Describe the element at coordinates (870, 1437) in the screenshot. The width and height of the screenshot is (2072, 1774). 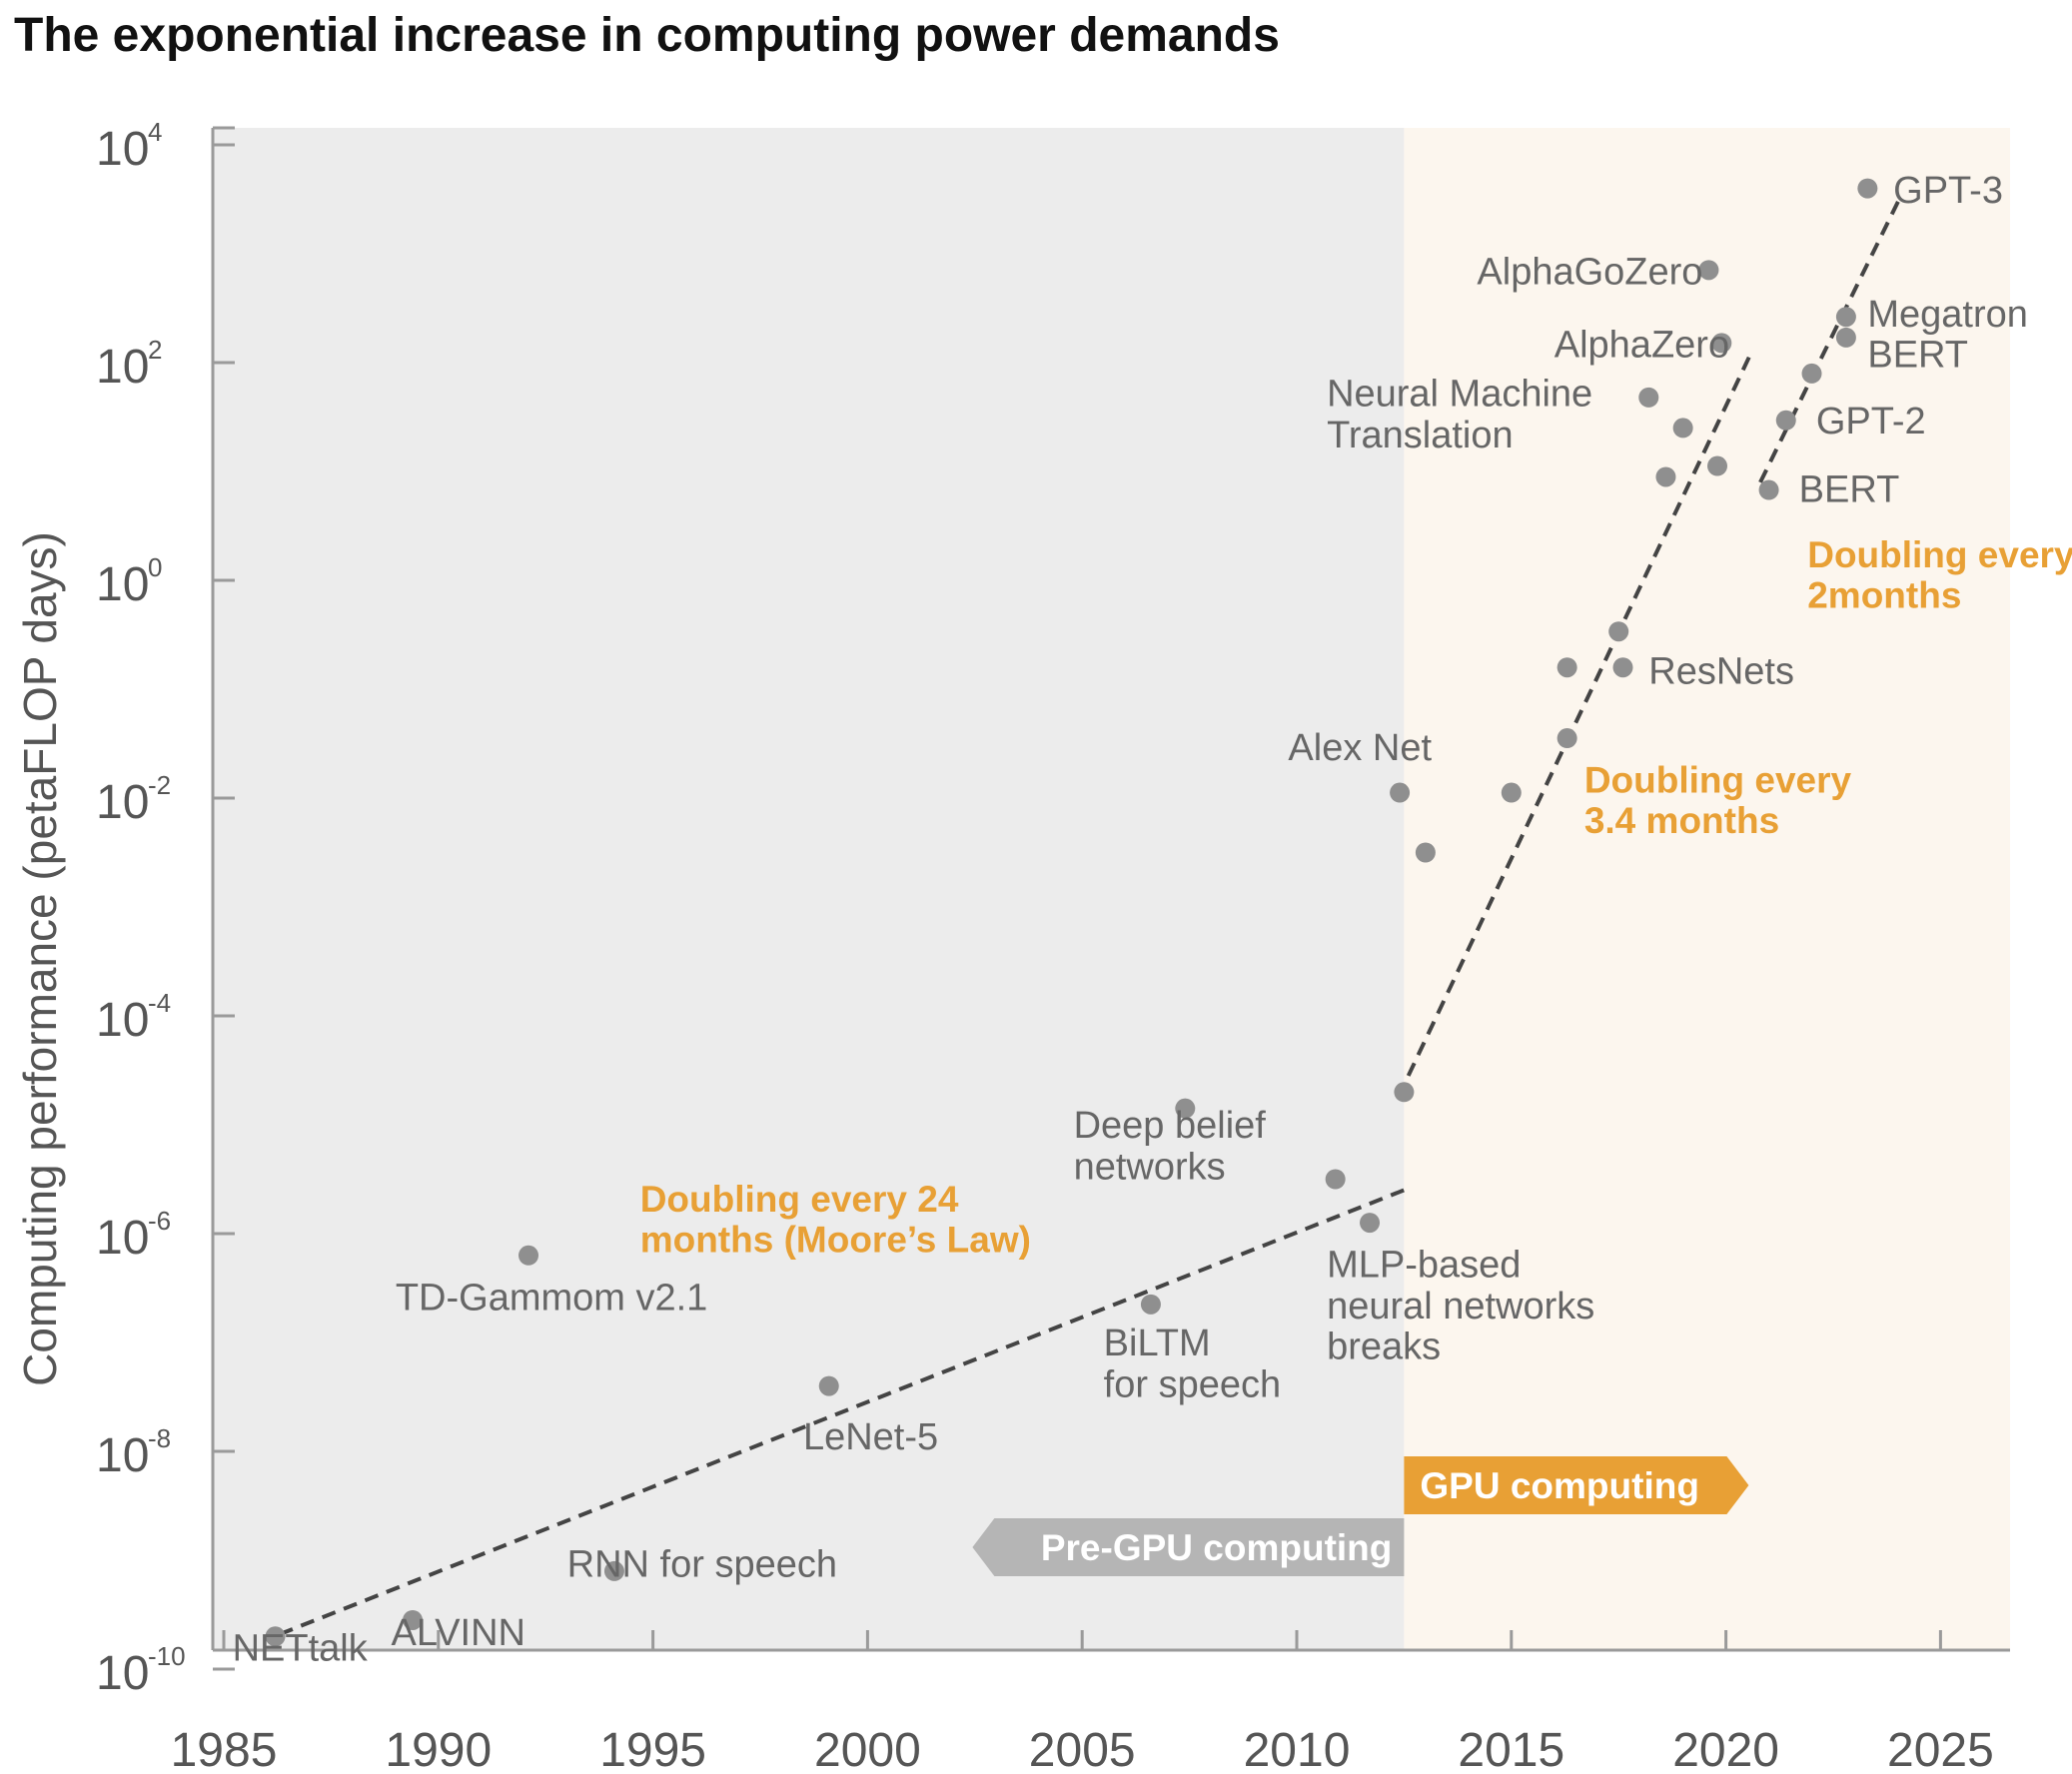
I see `point-label: LeNet-5` at that location.